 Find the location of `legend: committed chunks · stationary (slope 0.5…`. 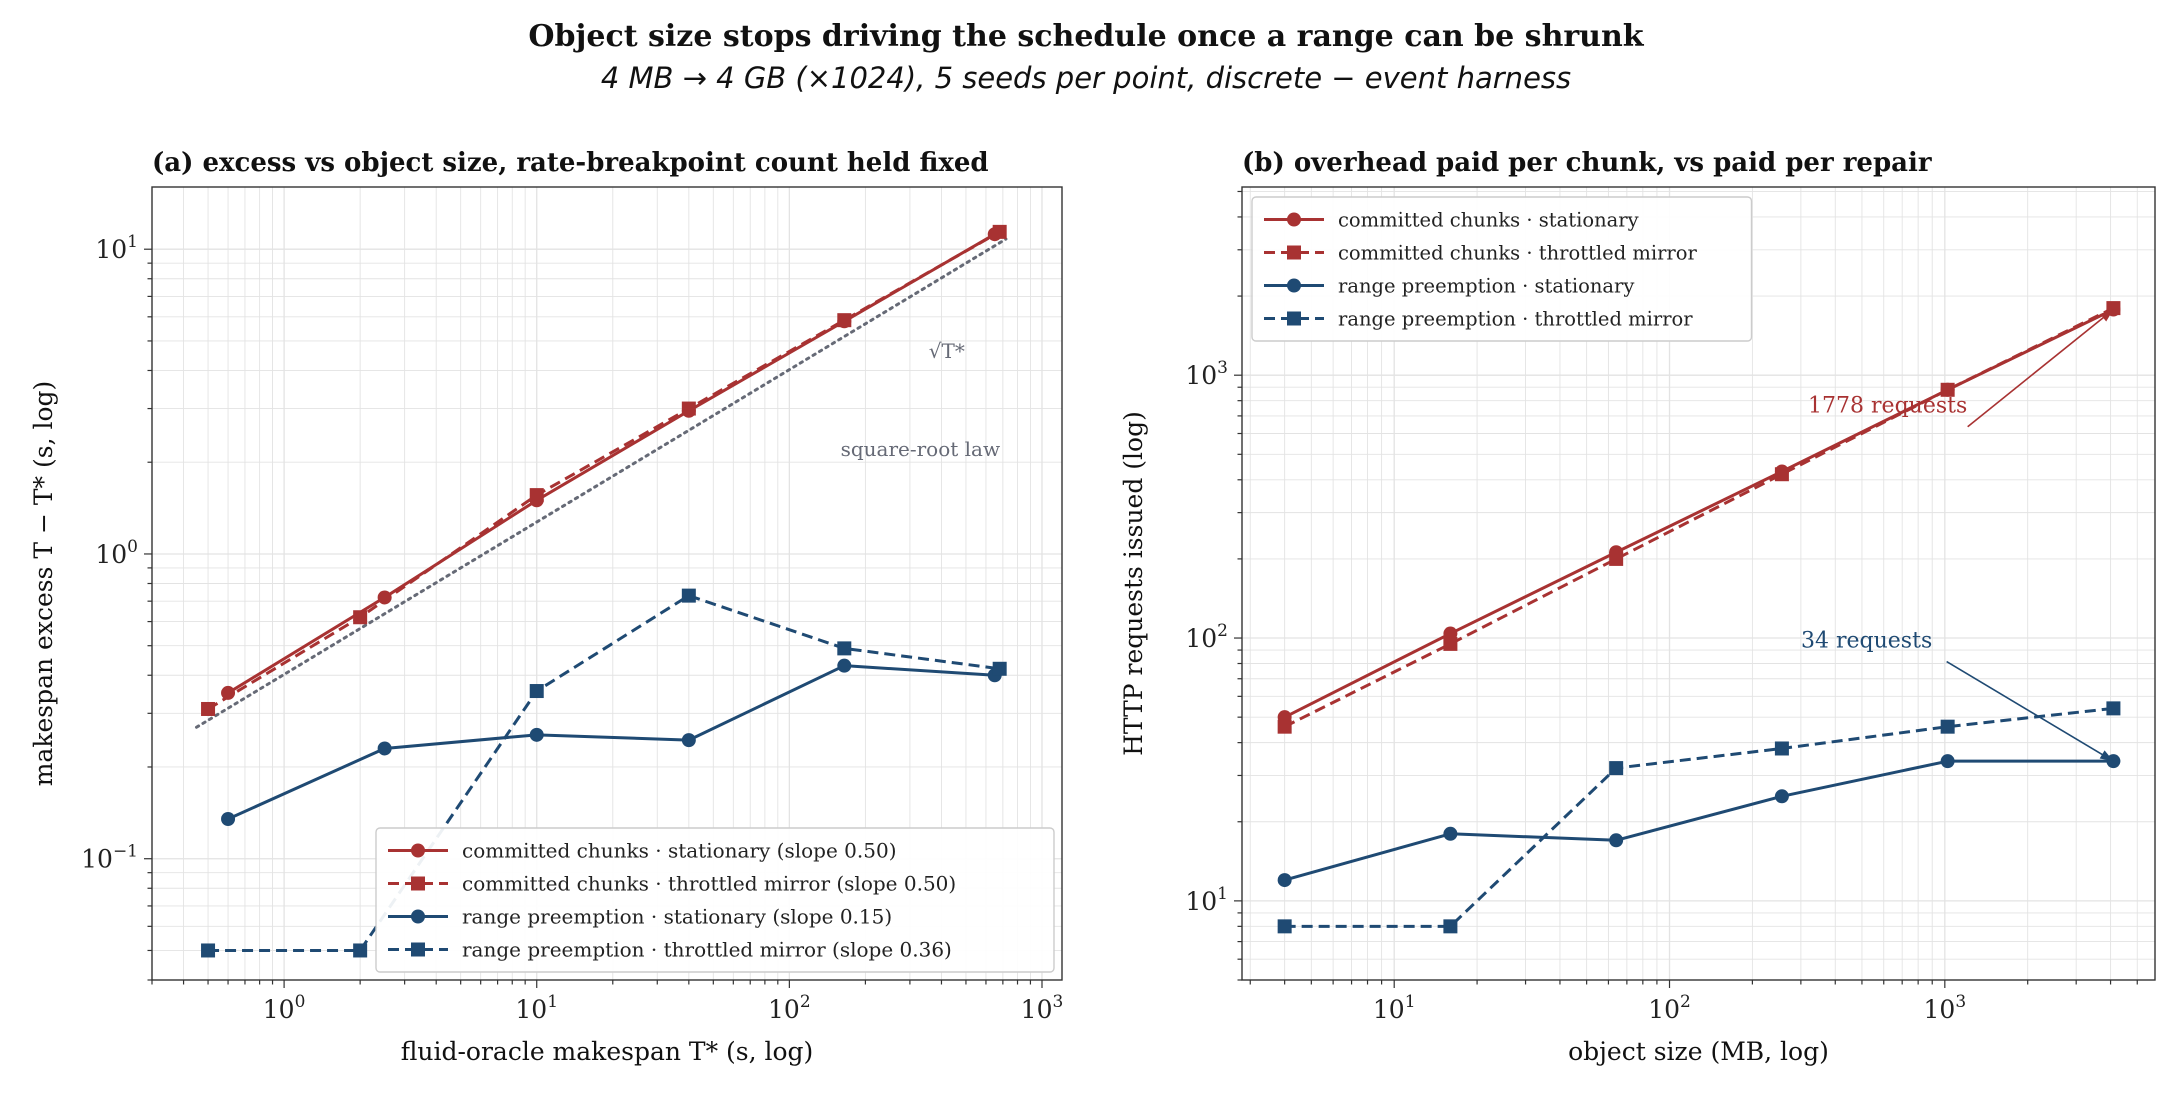

legend: committed chunks · stationary (slope 0.5… is located at coordinates (715, 900).